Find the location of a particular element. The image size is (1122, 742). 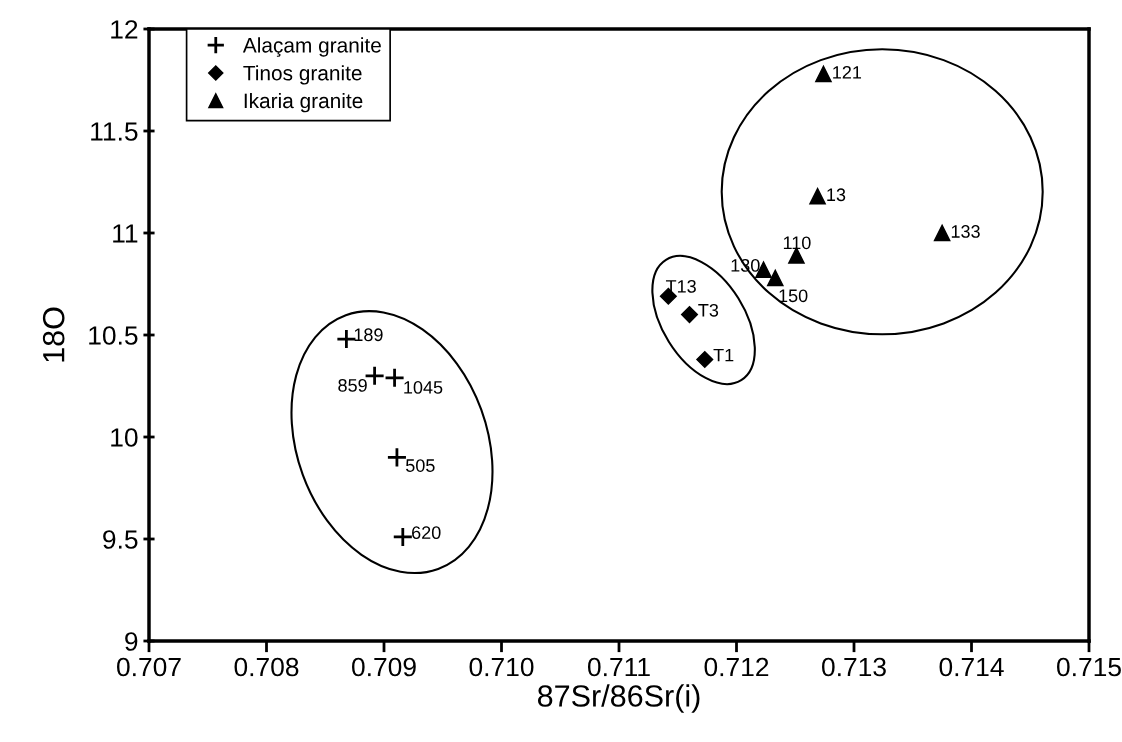

y-axis-title: 18O is located at coordinates (53, 334).